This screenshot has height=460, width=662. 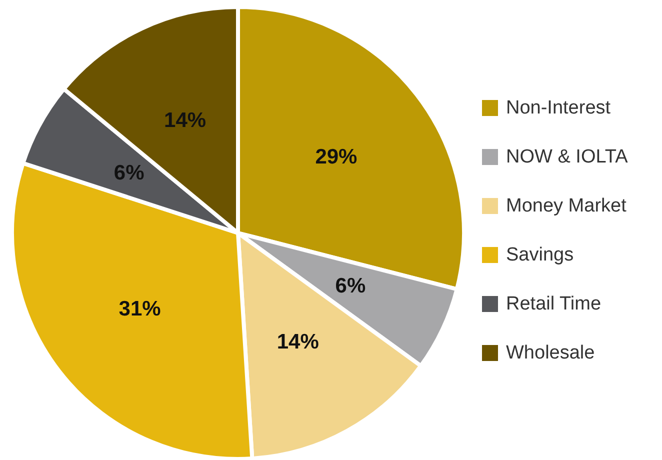 What do you see at coordinates (559, 108) in the screenshot?
I see `legend-label: Non-Interest` at bounding box center [559, 108].